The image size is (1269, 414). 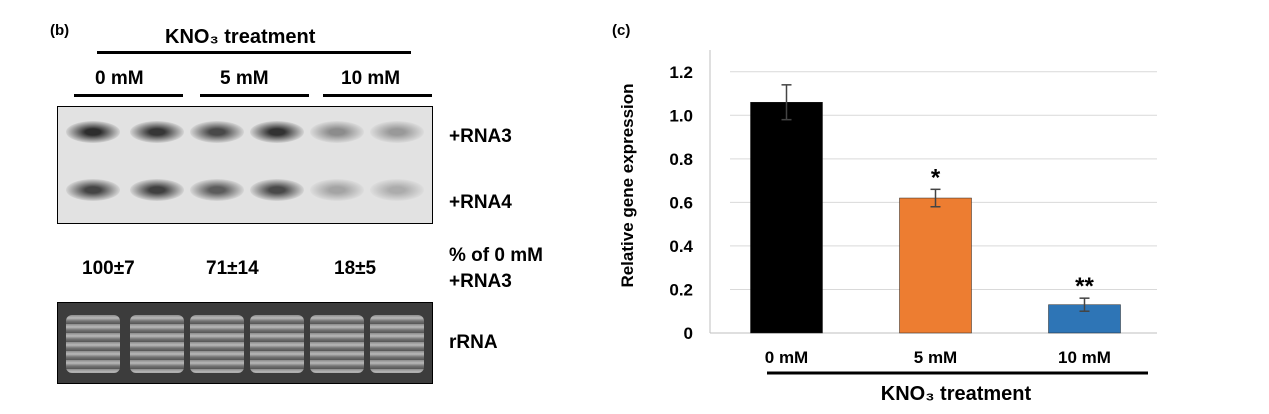 I want to click on band-label-rna3: +RNA3, so click(x=480, y=136).